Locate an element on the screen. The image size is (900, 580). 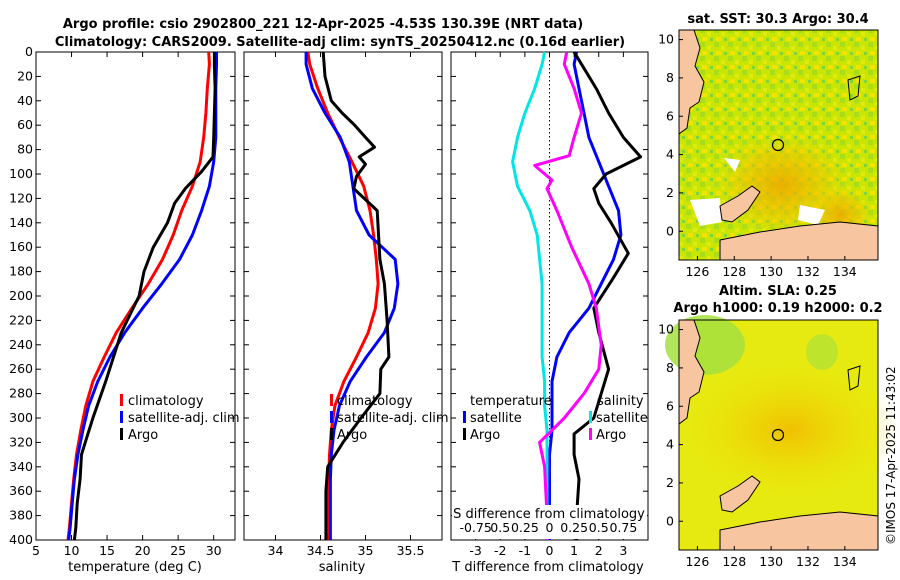
y-tick-label: 280 is located at coordinates (21, 393).